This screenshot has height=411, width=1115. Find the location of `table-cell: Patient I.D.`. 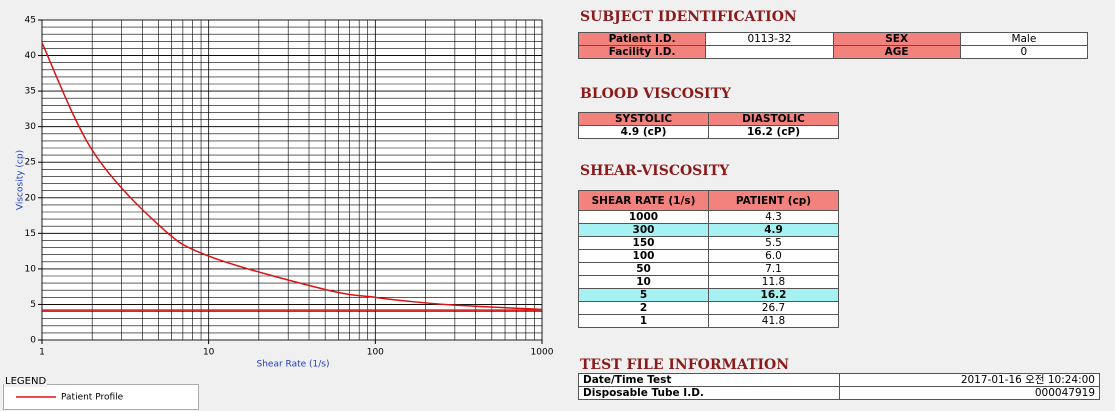

table-cell: Patient I.D. is located at coordinates (642, 39).